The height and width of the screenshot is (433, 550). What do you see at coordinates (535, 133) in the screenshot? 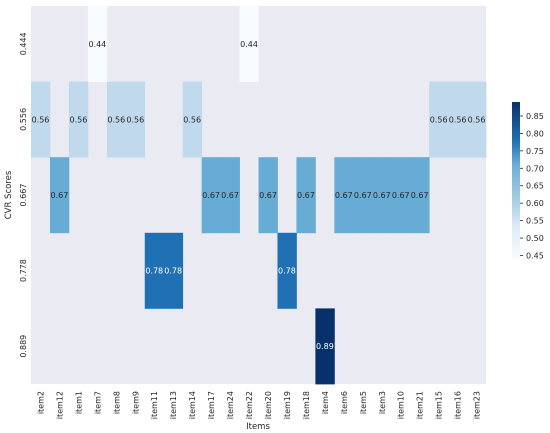
I see `colorbar-tick-label: 0.80` at bounding box center [535, 133].